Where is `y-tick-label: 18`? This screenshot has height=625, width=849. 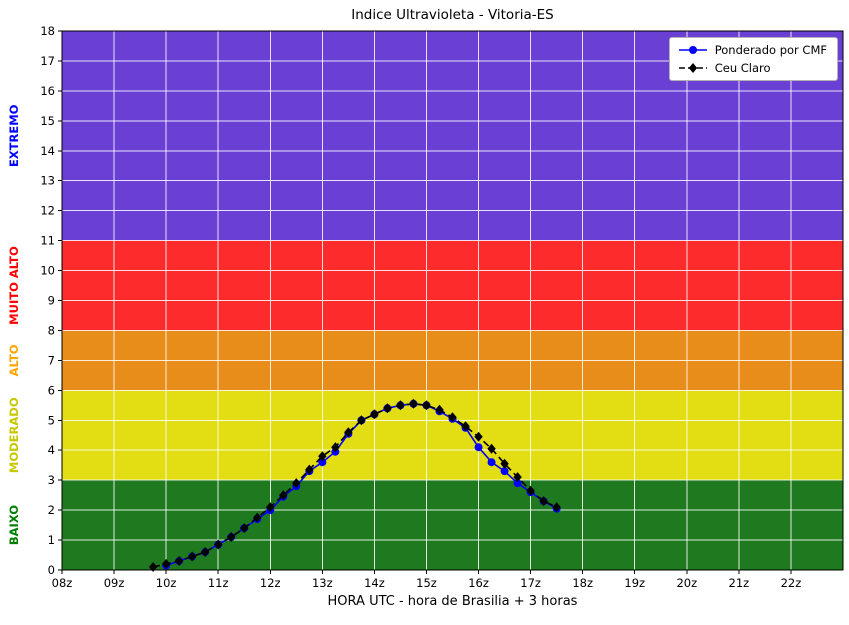 y-tick-label: 18 is located at coordinates (47, 31).